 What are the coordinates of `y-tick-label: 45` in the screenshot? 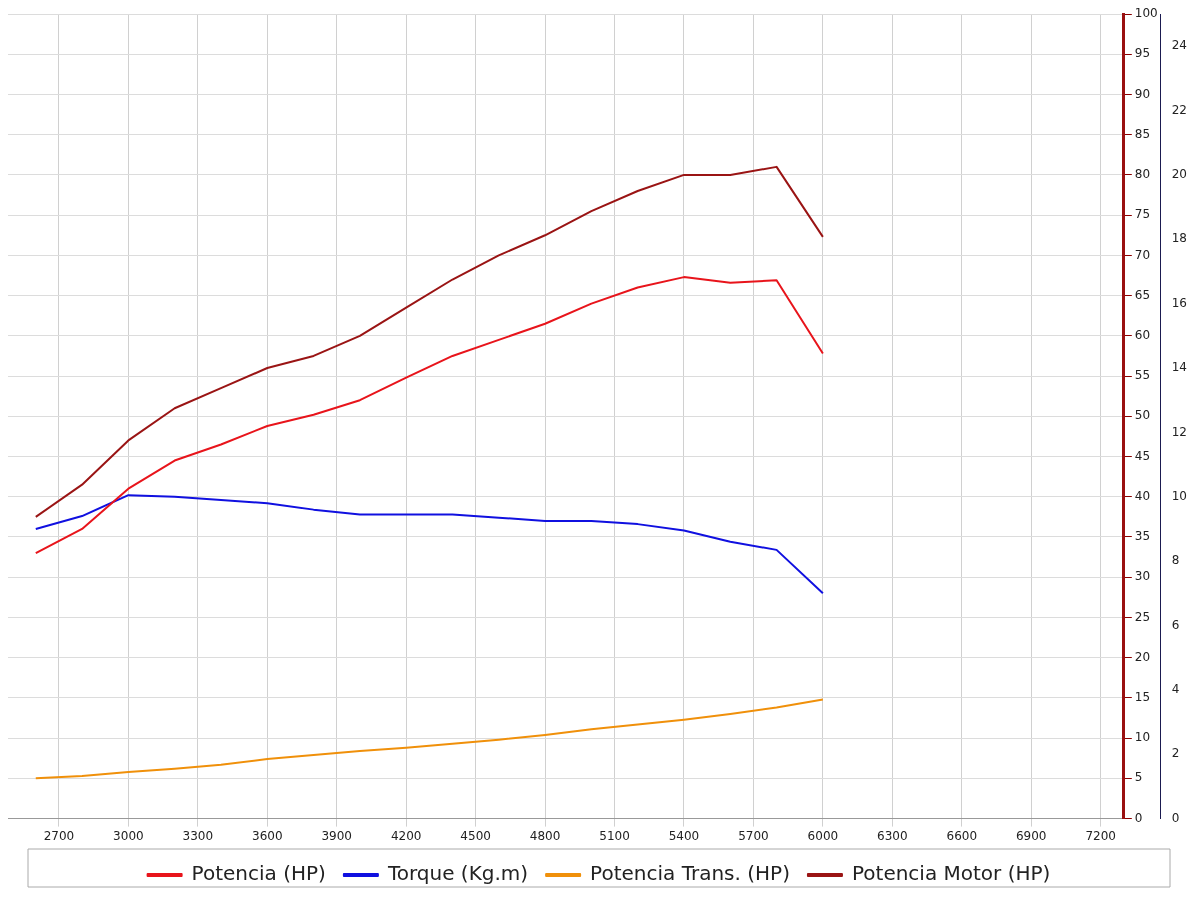 It's located at (1142, 455).